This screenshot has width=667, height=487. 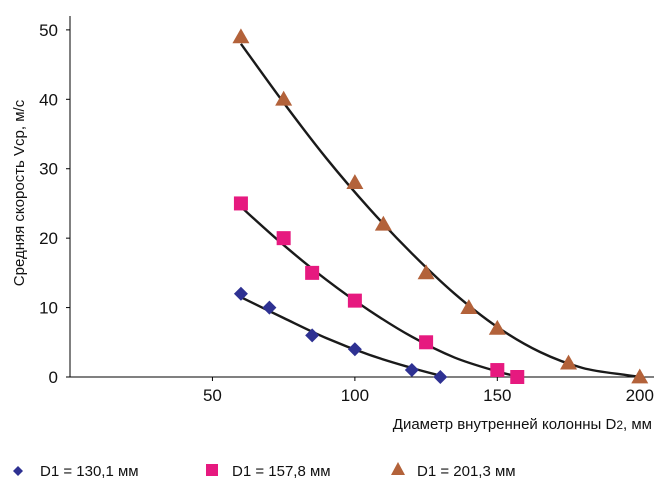 What do you see at coordinates (19, 192) in the screenshot?
I see `y-axis-title: Средняя скорость Vср, м/с` at bounding box center [19, 192].